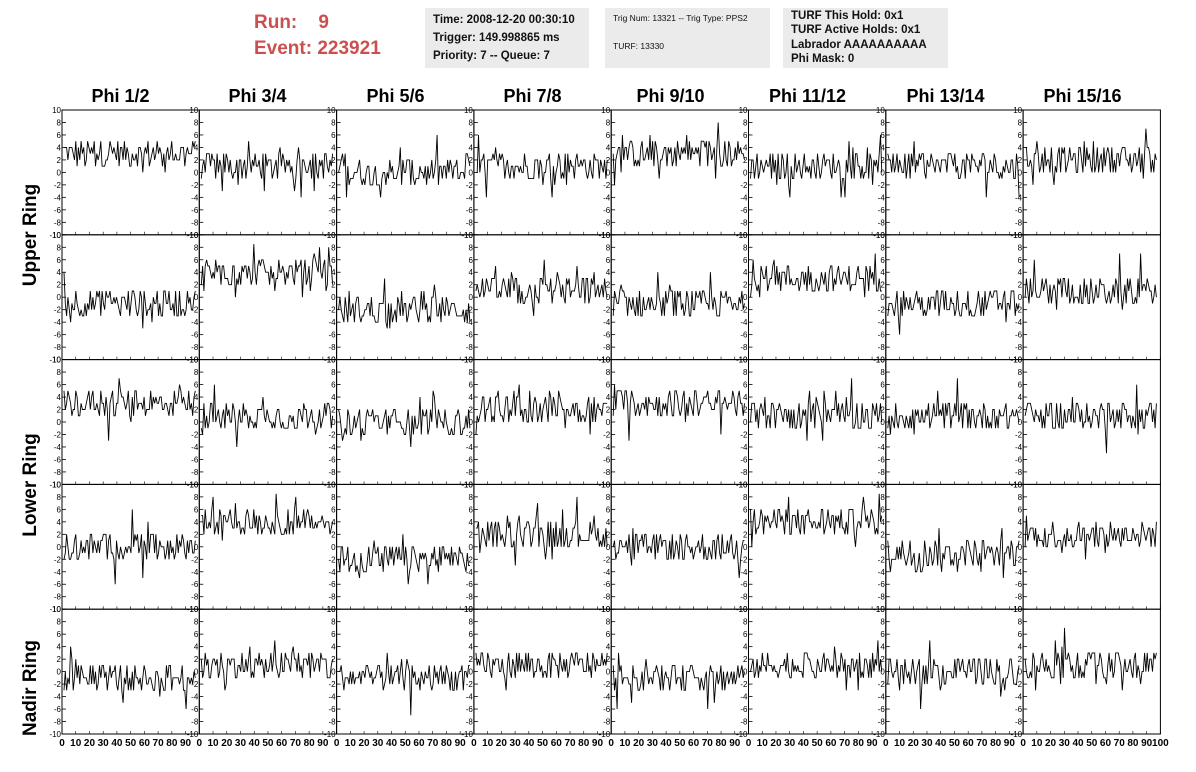 The height and width of the screenshot is (772, 1196). What do you see at coordinates (349, 48) in the screenshot?
I see `event-value: 223921` at bounding box center [349, 48].